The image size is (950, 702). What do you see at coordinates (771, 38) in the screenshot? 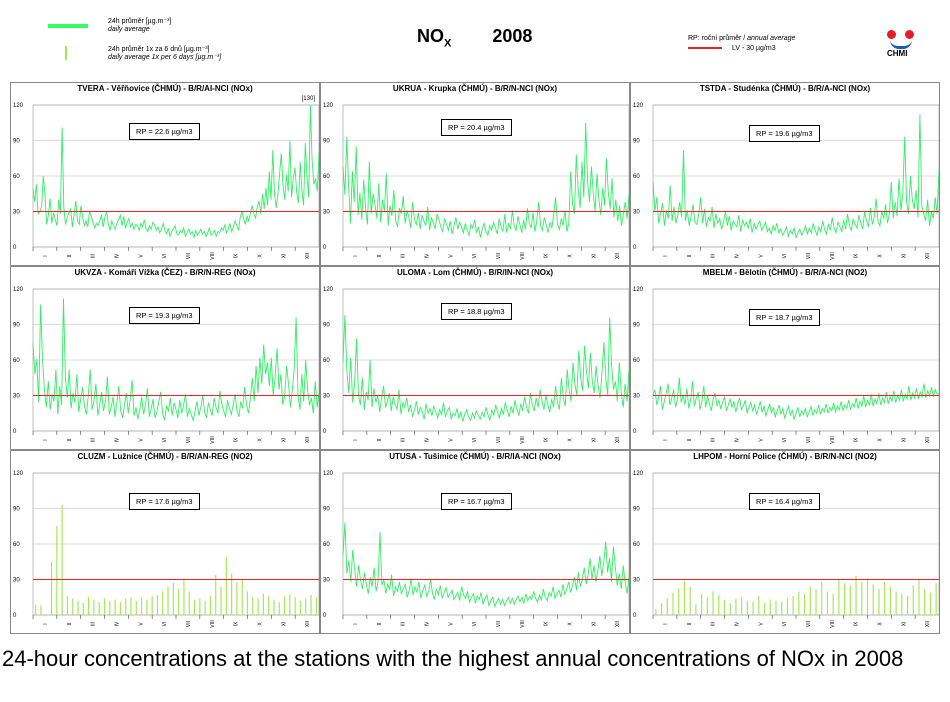
I see `rp-label-en: annual average` at bounding box center [771, 38].